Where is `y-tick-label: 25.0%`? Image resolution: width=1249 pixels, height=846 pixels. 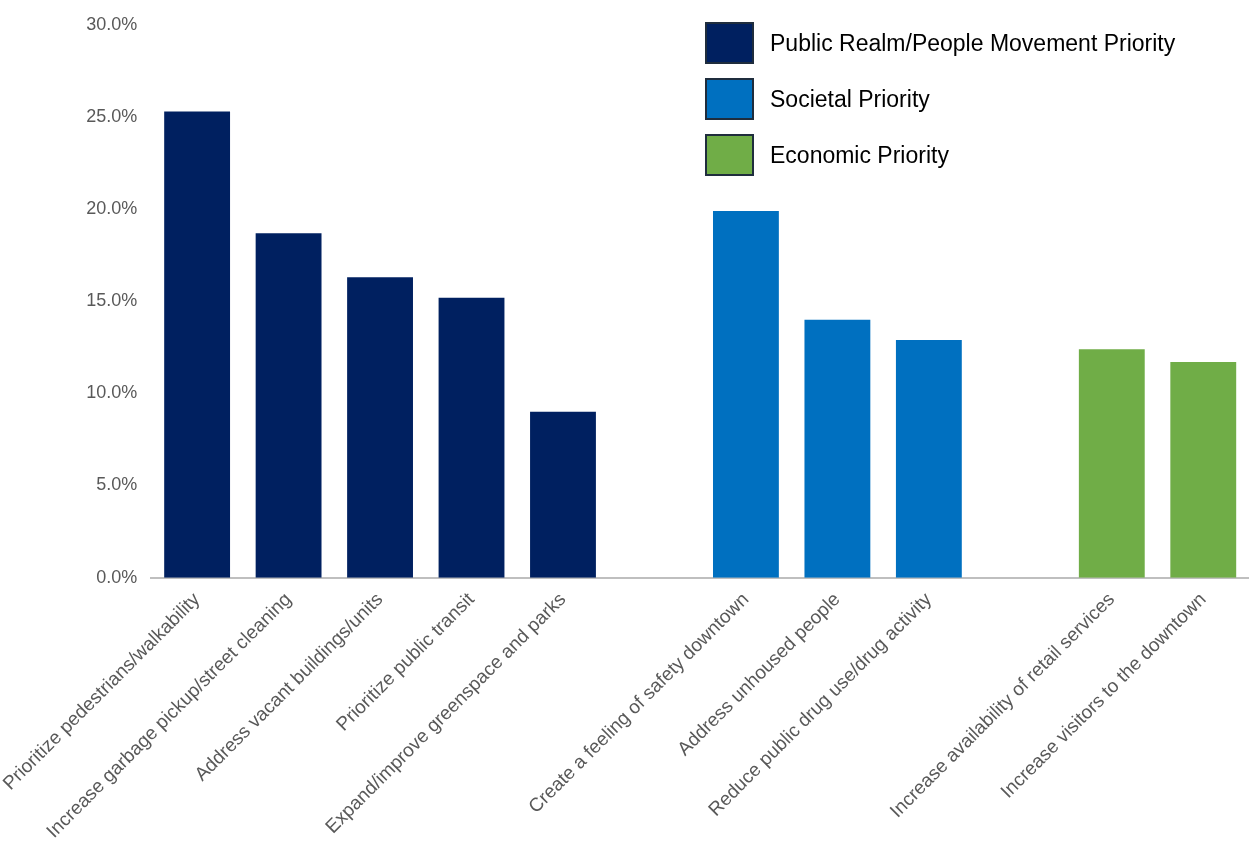
y-tick-label: 25.0% is located at coordinates (112, 116).